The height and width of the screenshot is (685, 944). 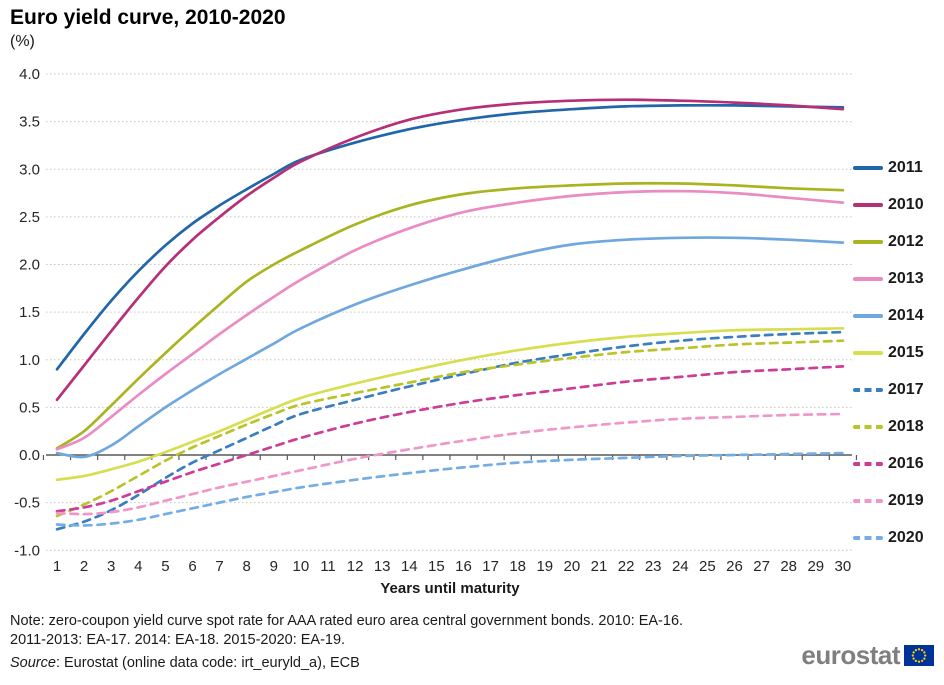 I want to click on legend-item-2013: 2013, so click(x=888, y=279).